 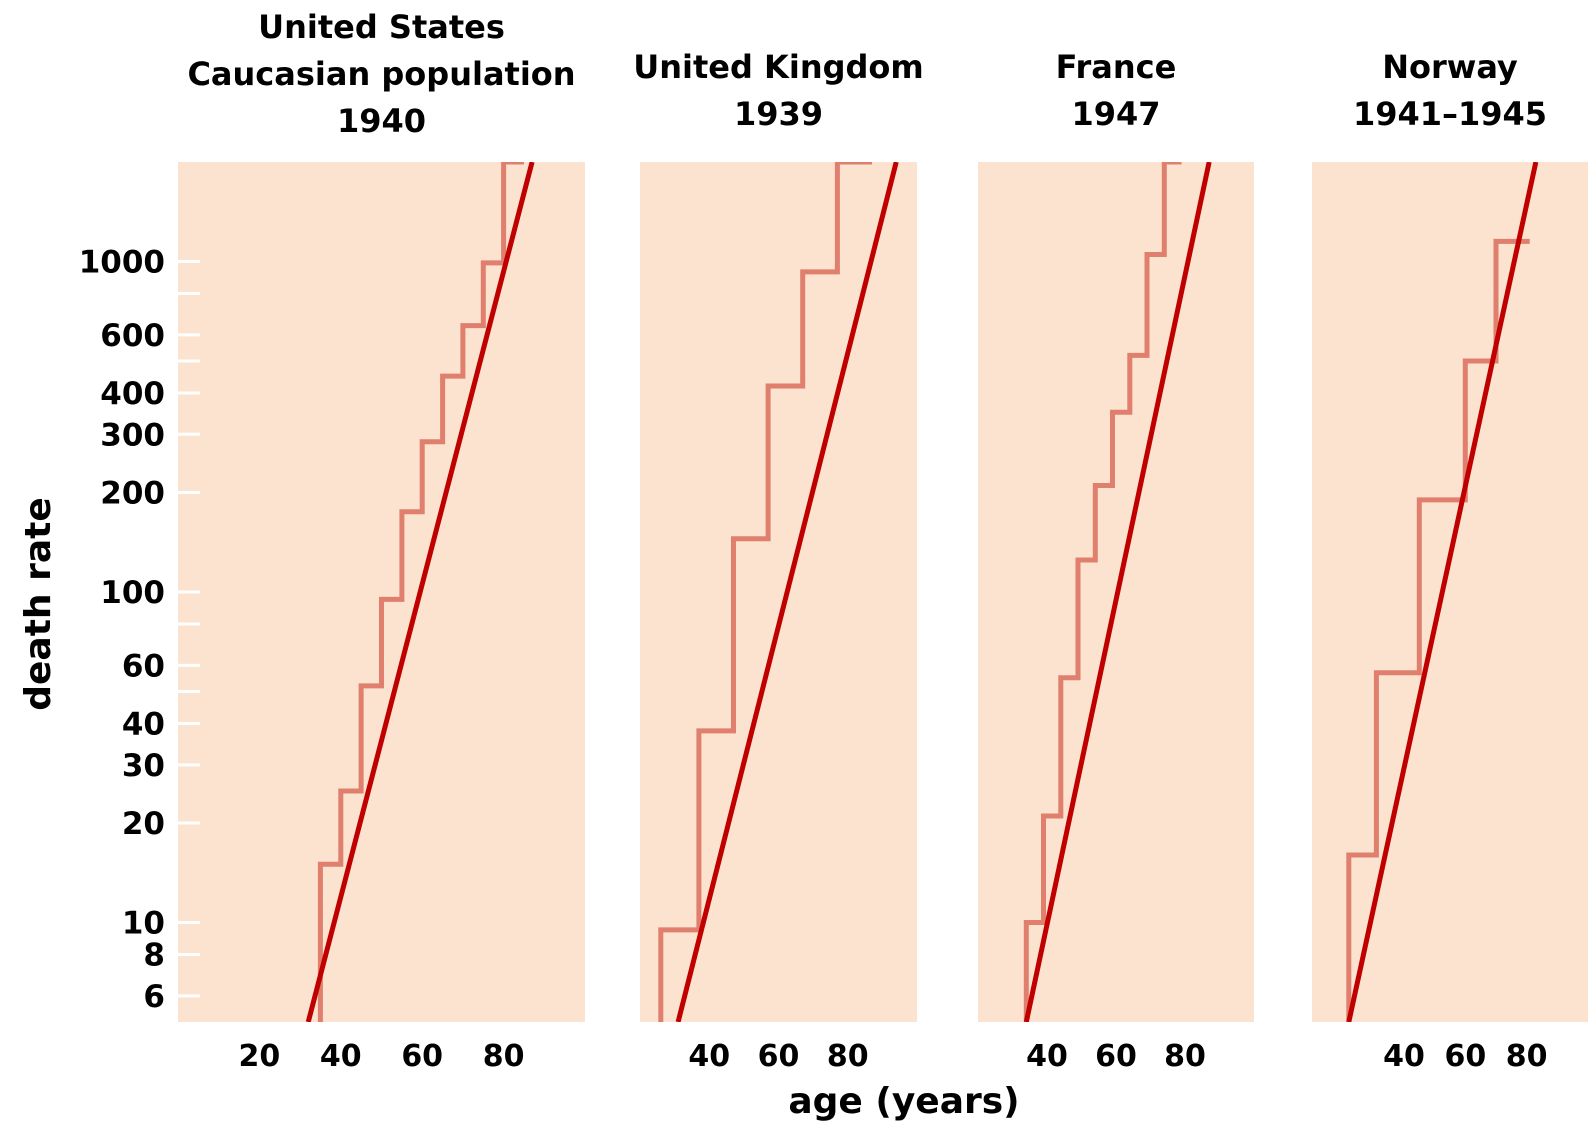 I want to click on y-tick-label: 200, so click(x=132, y=494).